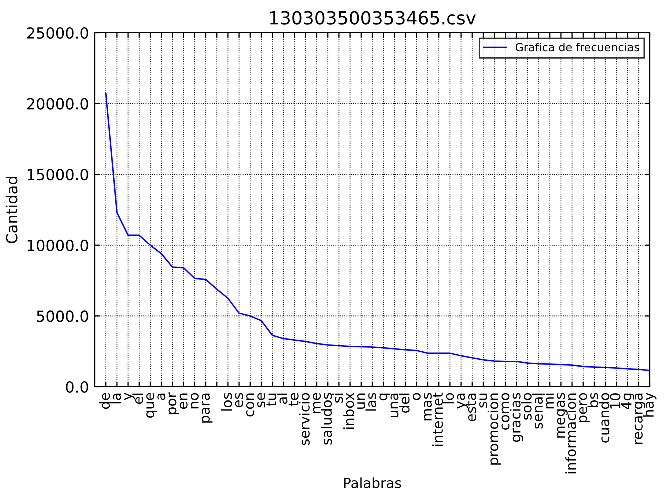 The width and height of the screenshot is (665, 495). Describe the element at coordinates (428, 407) in the screenshot. I see `x-tick-label: mas` at that location.